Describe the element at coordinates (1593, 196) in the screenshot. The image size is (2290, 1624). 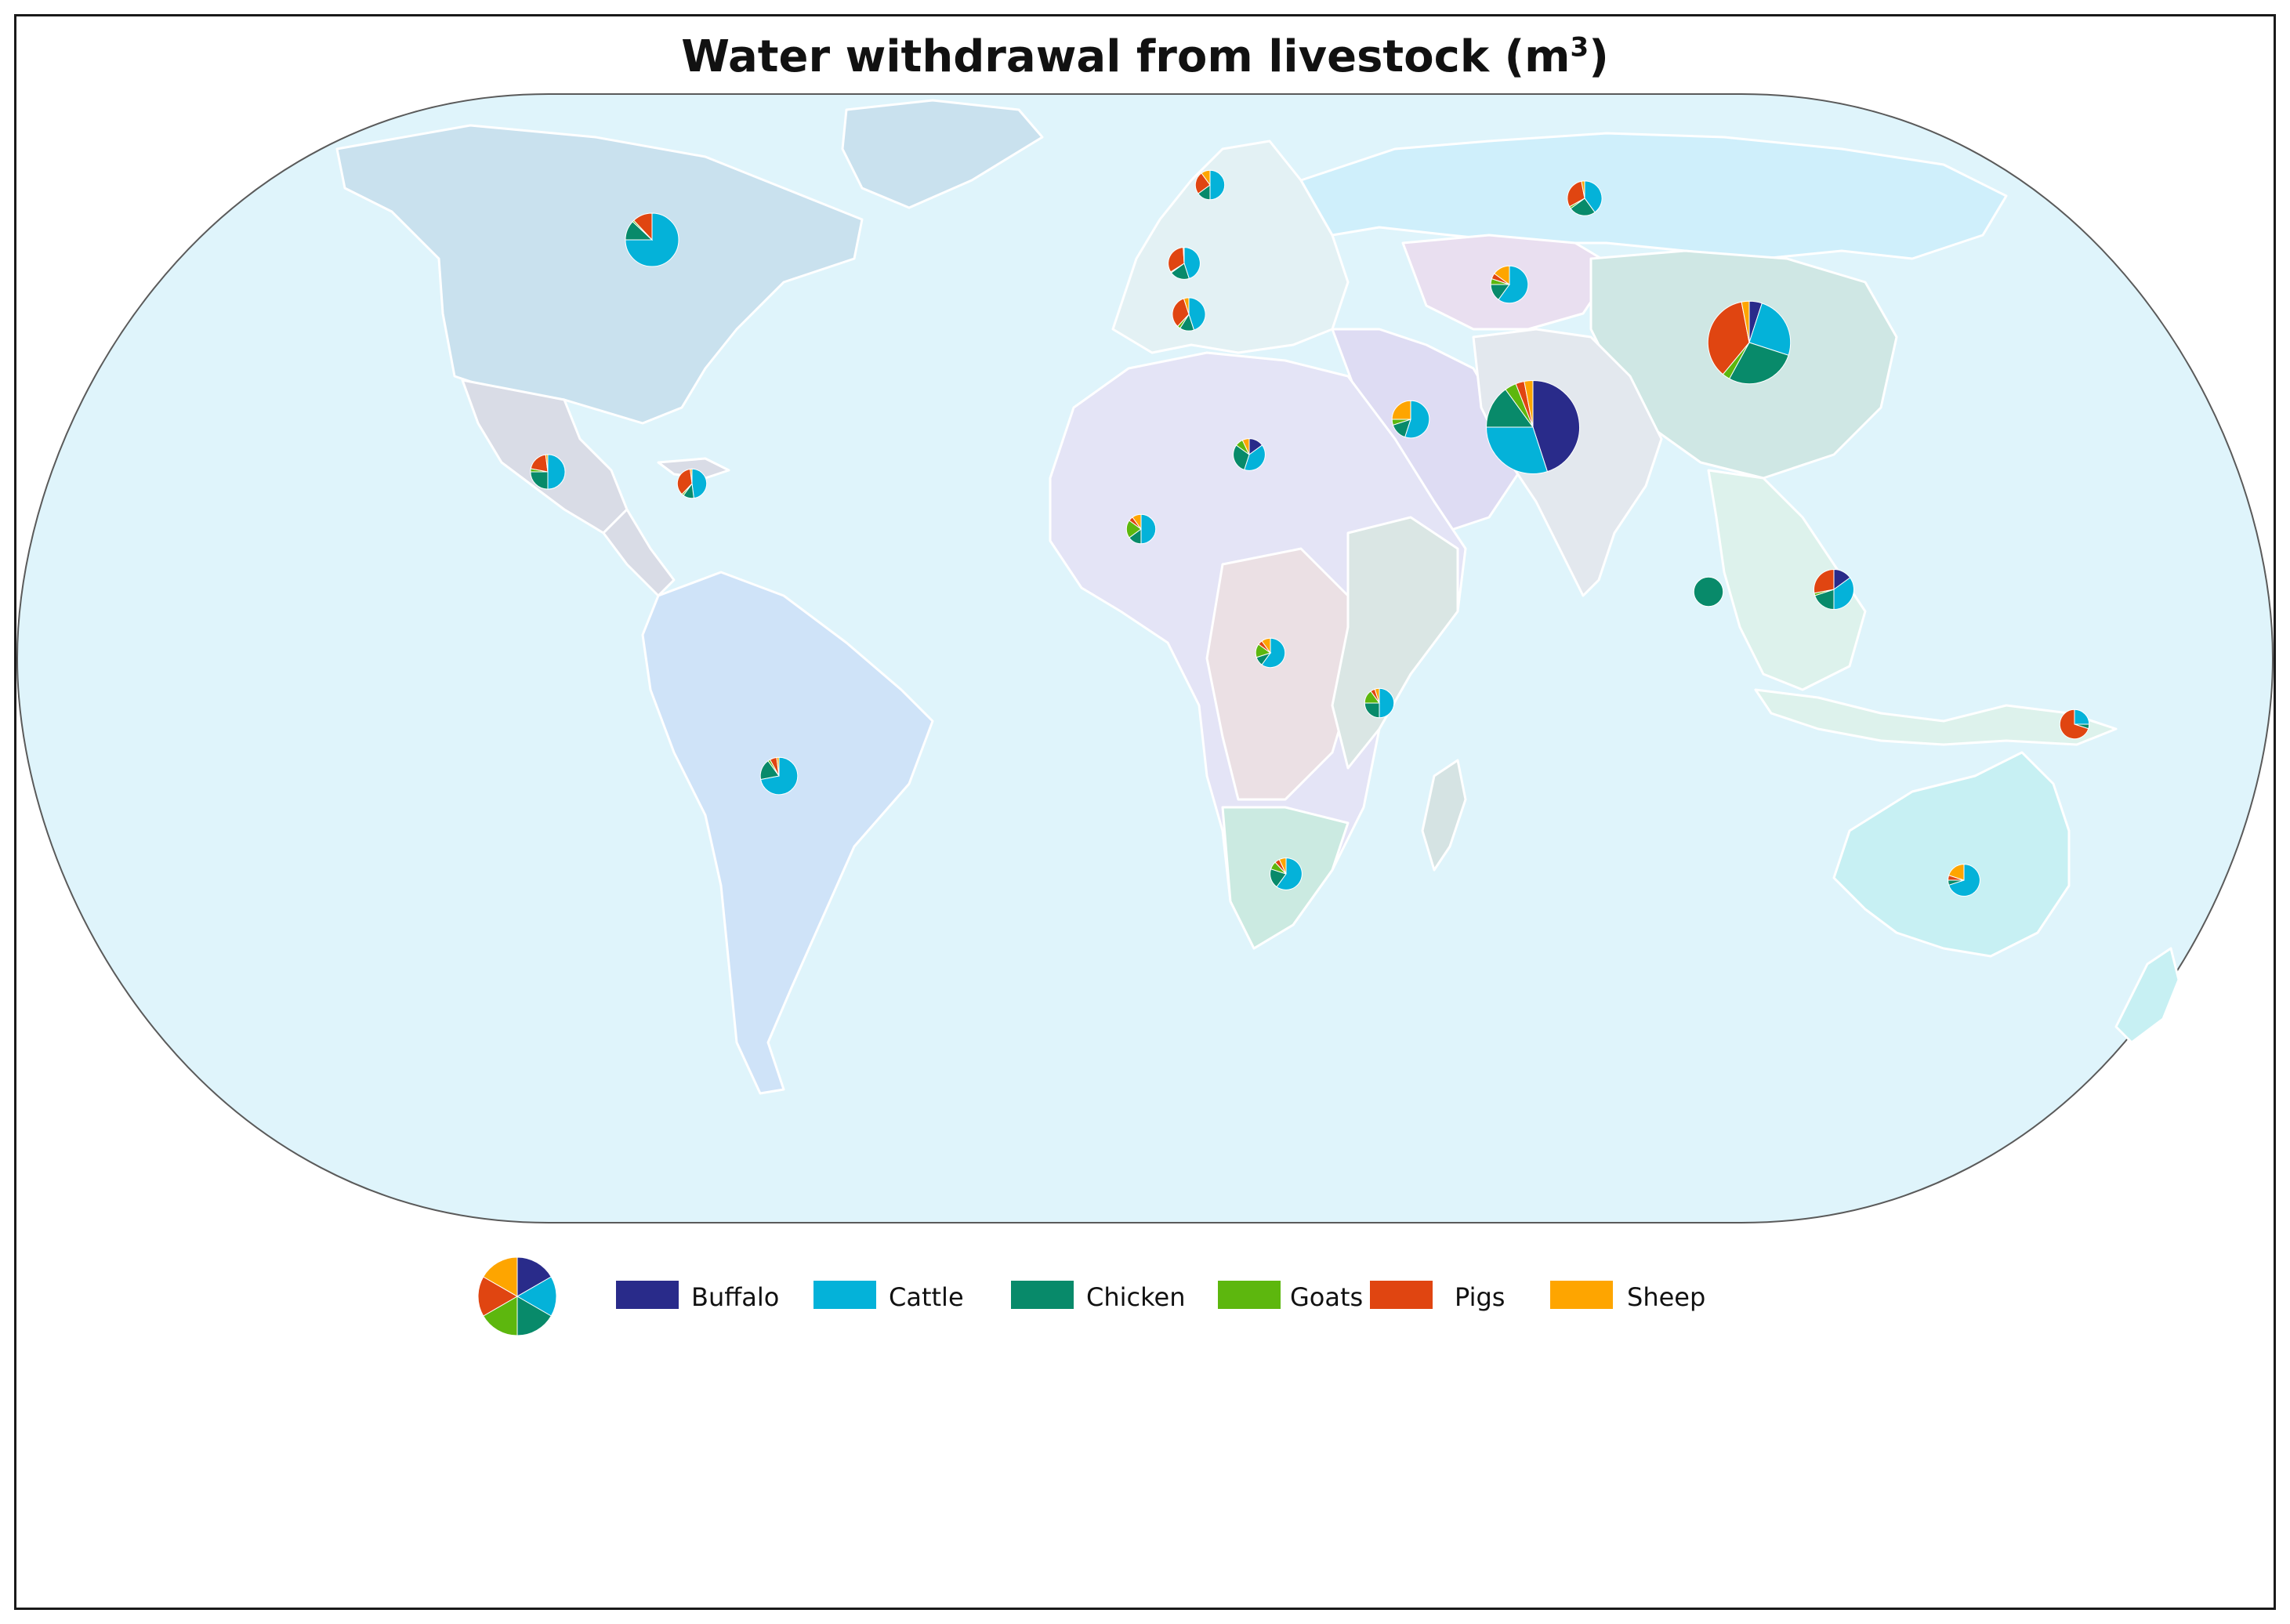
I see `pie-russia-cattle-slice` at that location.